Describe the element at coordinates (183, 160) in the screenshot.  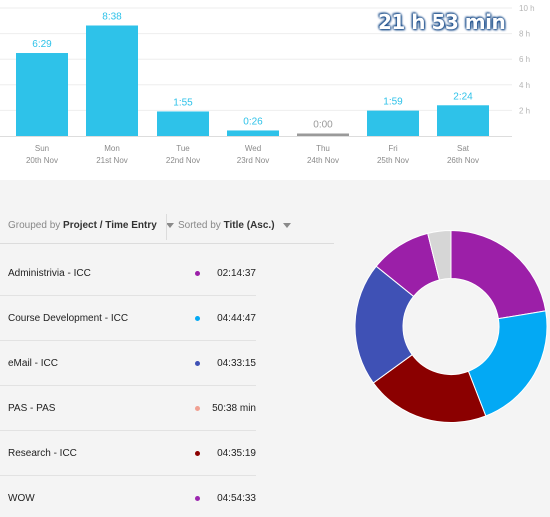
I see `x-tick-date-label: 22nd Nov` at that location.